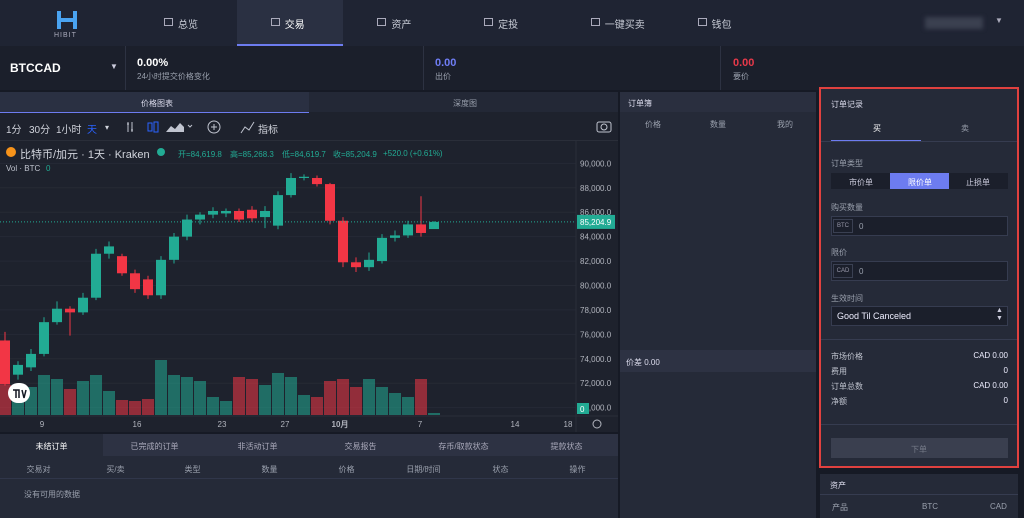 The height and width of the screenshot is (518, 1024). I want to click on orders-tab: 存币/取款状态, so click(463, 446).